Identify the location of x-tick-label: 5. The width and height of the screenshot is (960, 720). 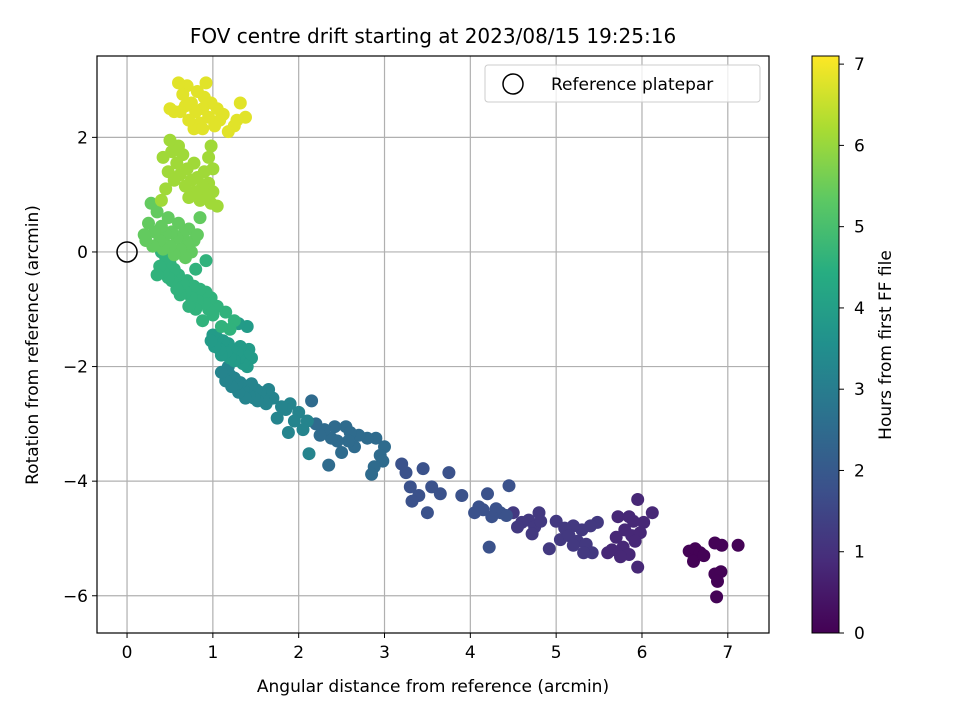
(556, 653).